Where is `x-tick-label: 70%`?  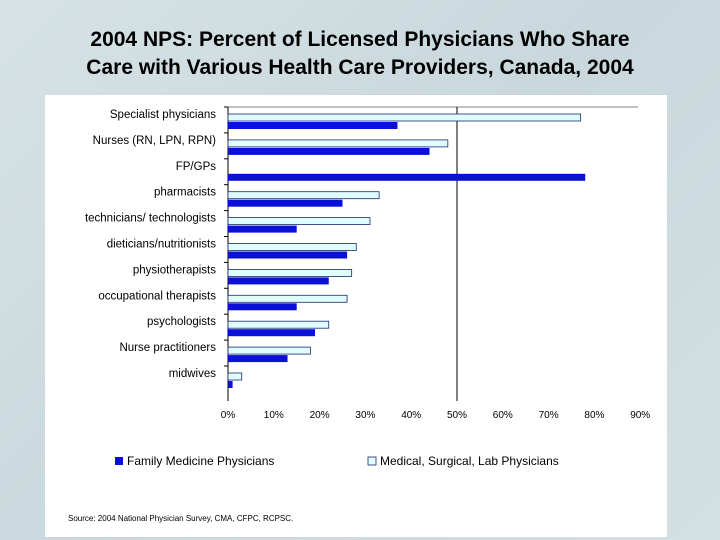 x-tick-label: 70% is located at coordinates (549, 415).